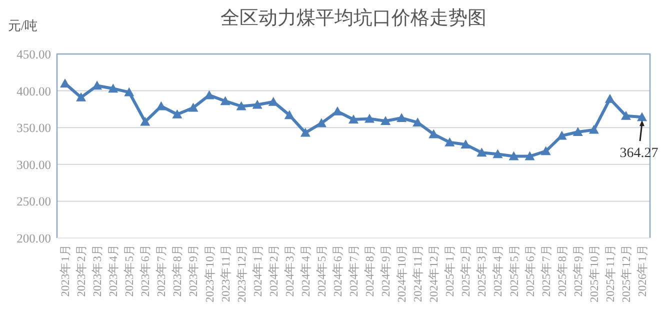 The image size is (667, 324). I want to click on y-tick-label: 450.00, so click(33, 55).